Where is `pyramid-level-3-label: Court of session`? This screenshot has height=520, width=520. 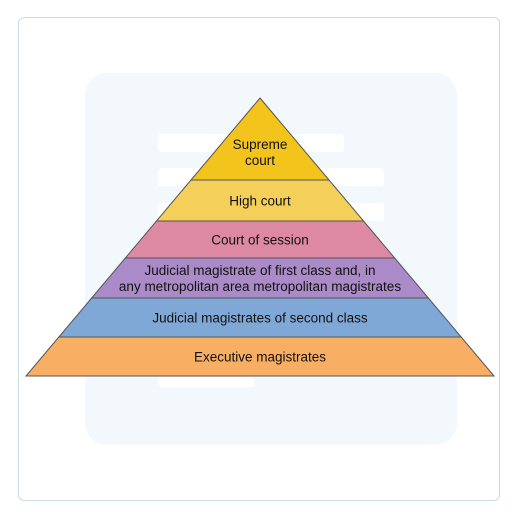 pyramid-level-3-label: Court of session is located at coordinates (260, 240).